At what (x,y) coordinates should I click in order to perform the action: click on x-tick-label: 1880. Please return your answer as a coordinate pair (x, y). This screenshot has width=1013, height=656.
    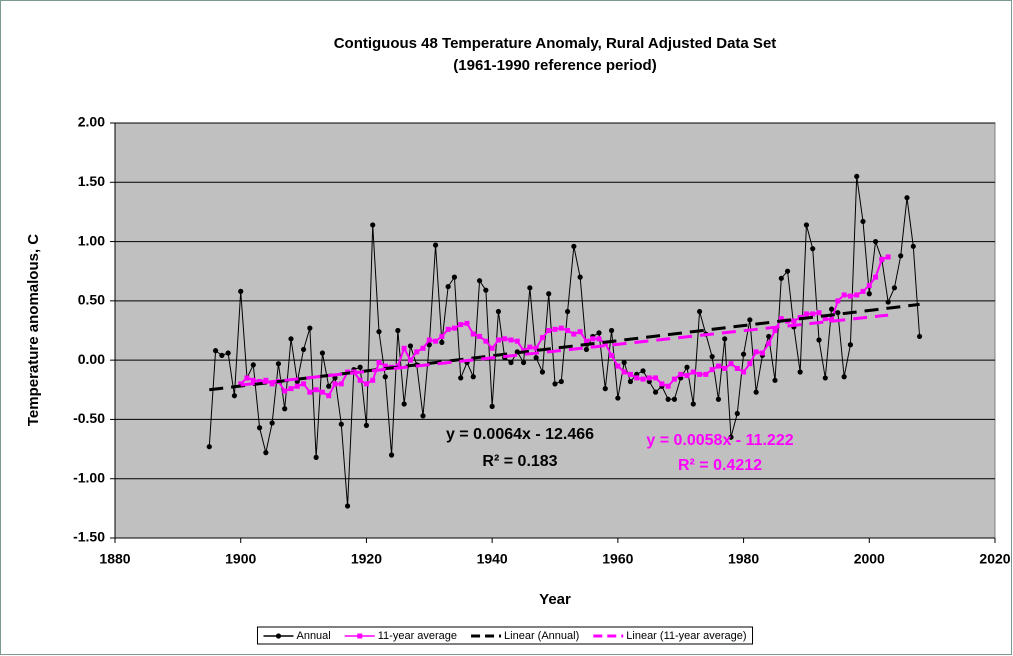
    Looking at the image, I should click on (114, 559).